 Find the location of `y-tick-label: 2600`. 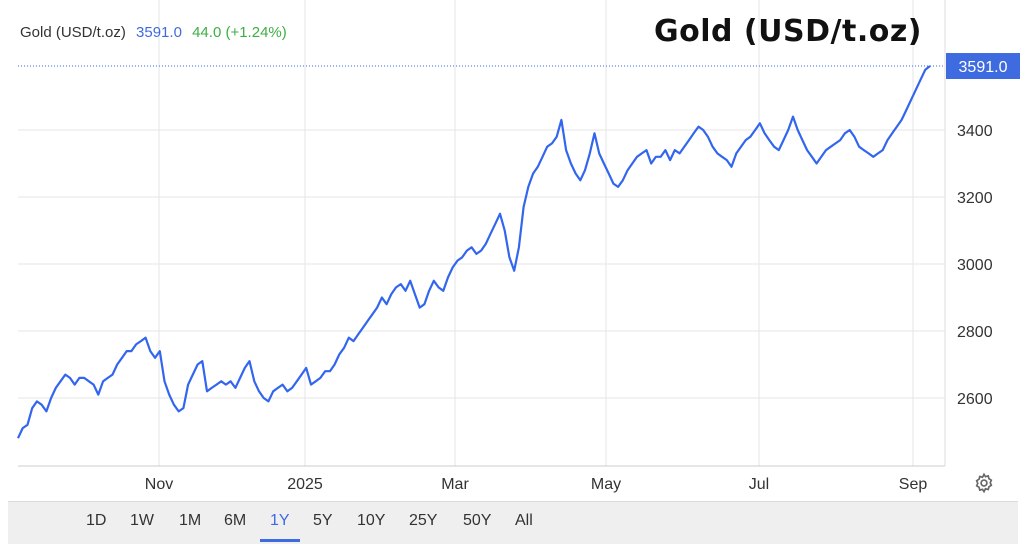

y-tick-label: 2600 is located at coordinates (975, 399).